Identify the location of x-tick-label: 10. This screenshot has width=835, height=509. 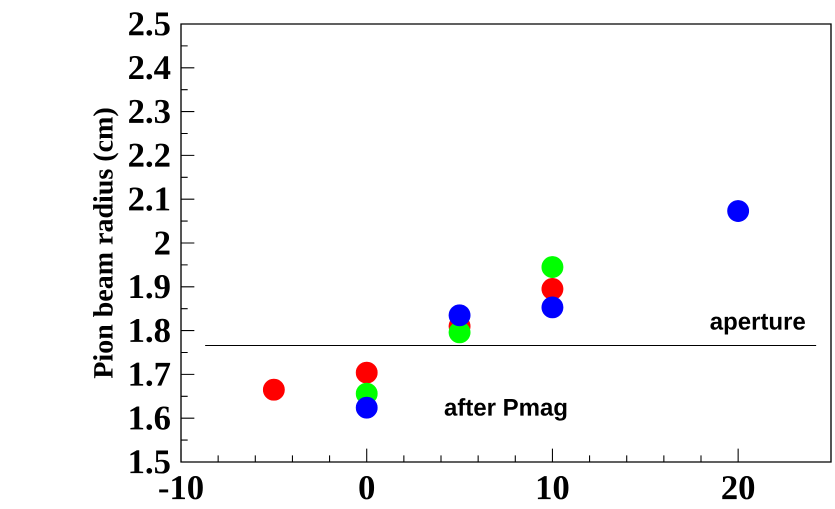
(553, 488).